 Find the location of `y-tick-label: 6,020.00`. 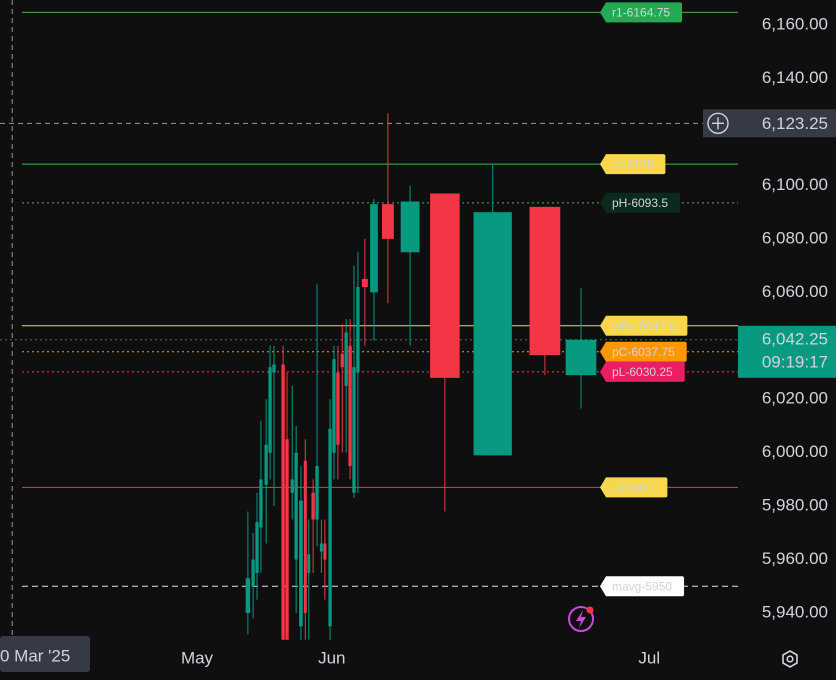

y-tick-label: 6,020.00 is located at coordinates (795, 398).